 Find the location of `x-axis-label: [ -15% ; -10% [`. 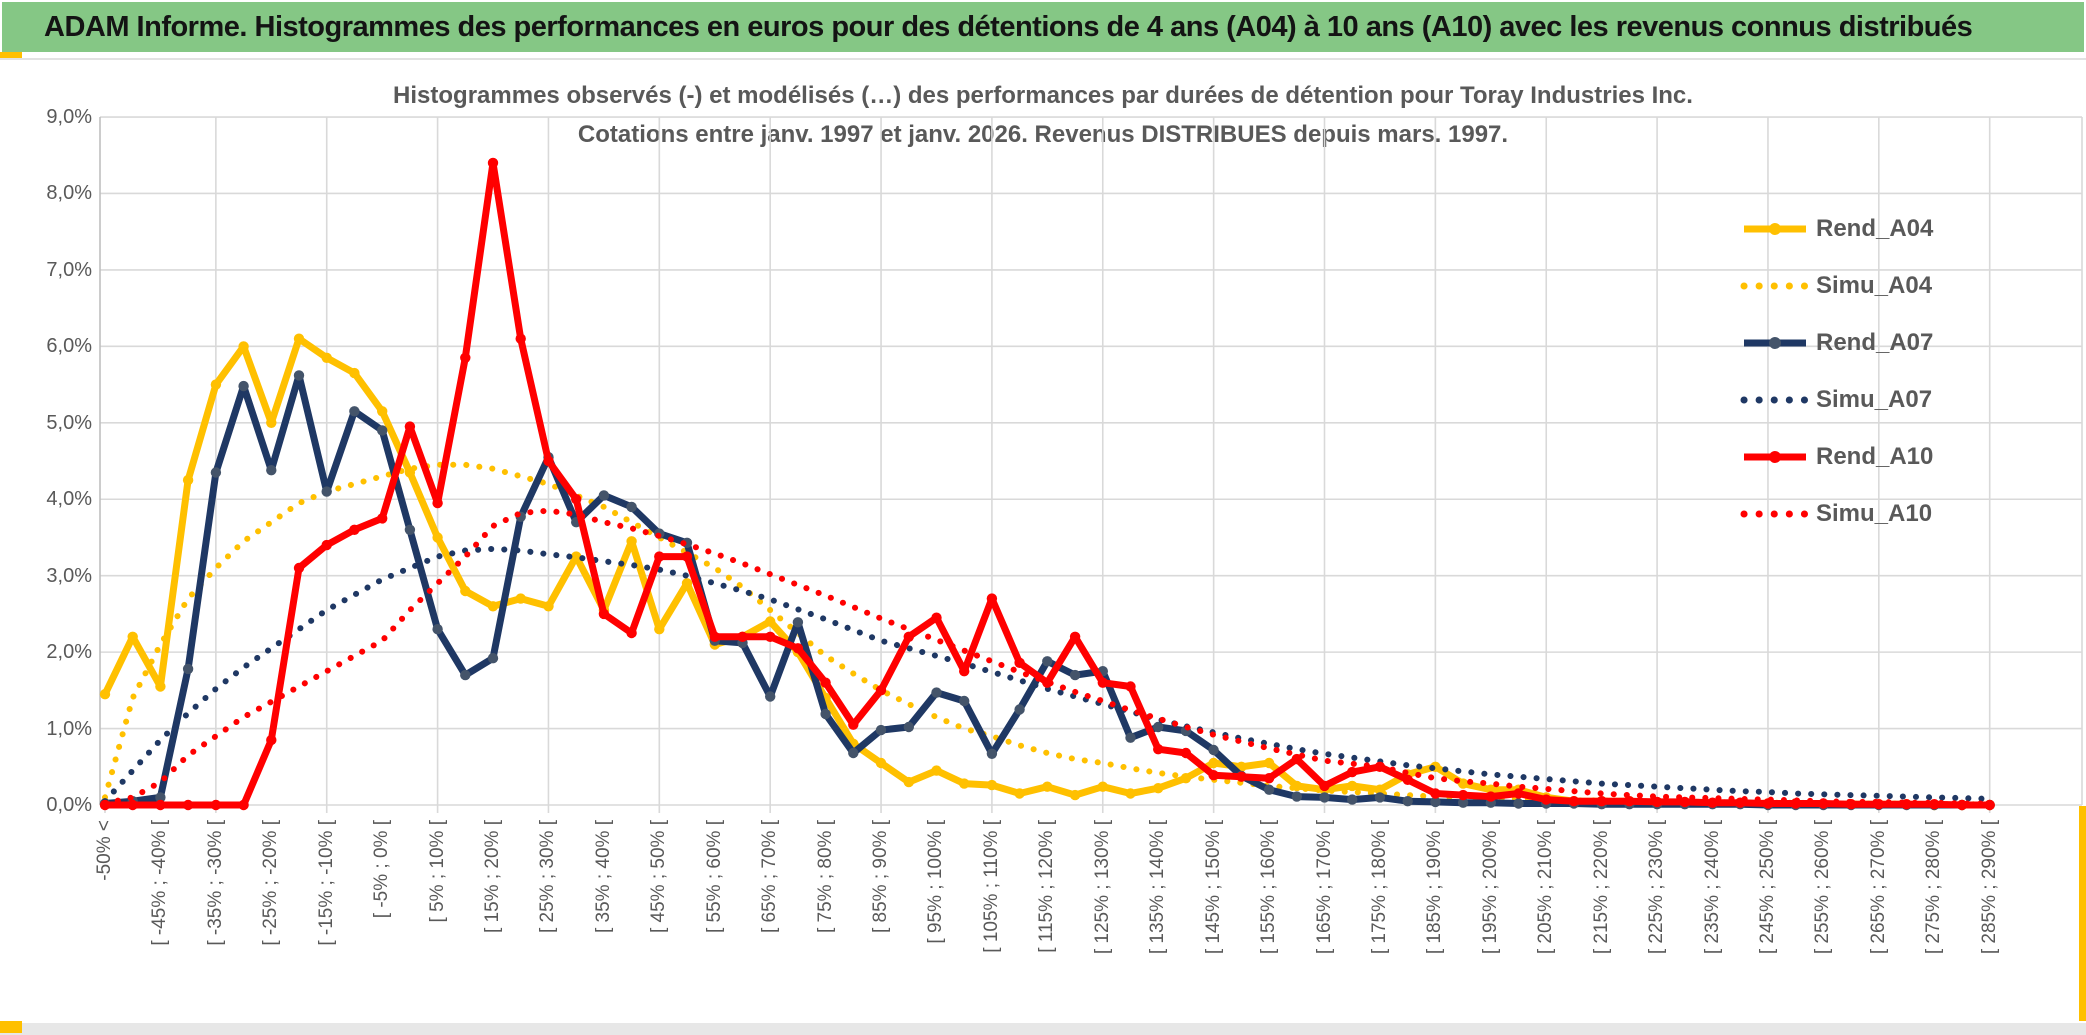

x-axis-label: [ -15% ; -10% [ is located at coordinates (326, 883).